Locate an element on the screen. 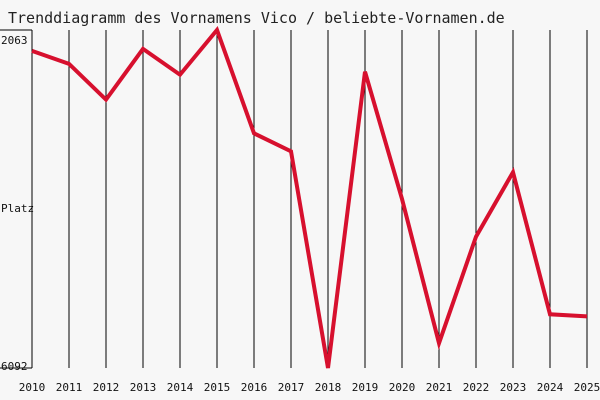  x-tick-label: 2019 is located at coordinates (365, 387).